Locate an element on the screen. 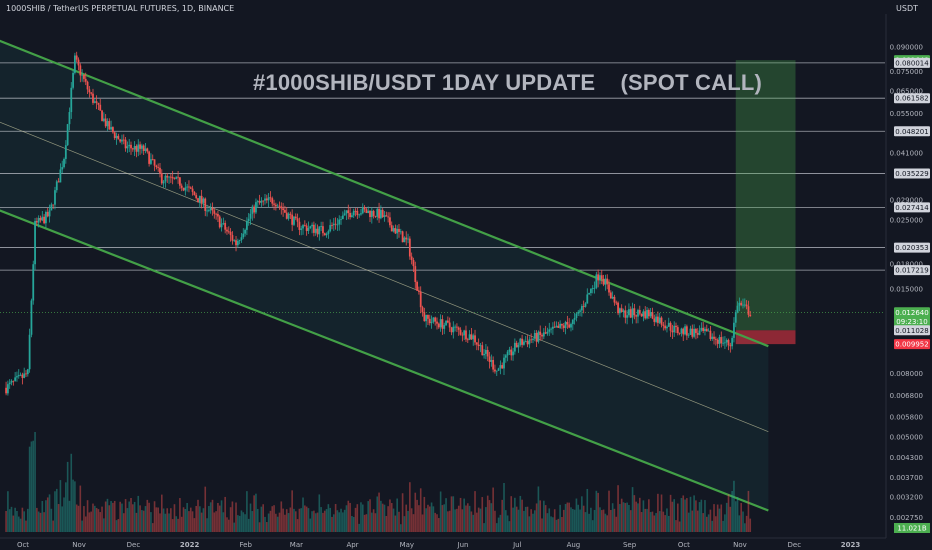 This screenshot has width=932, height=550. level-price-badge: 0.035229 is located at coordinates (911, 174).